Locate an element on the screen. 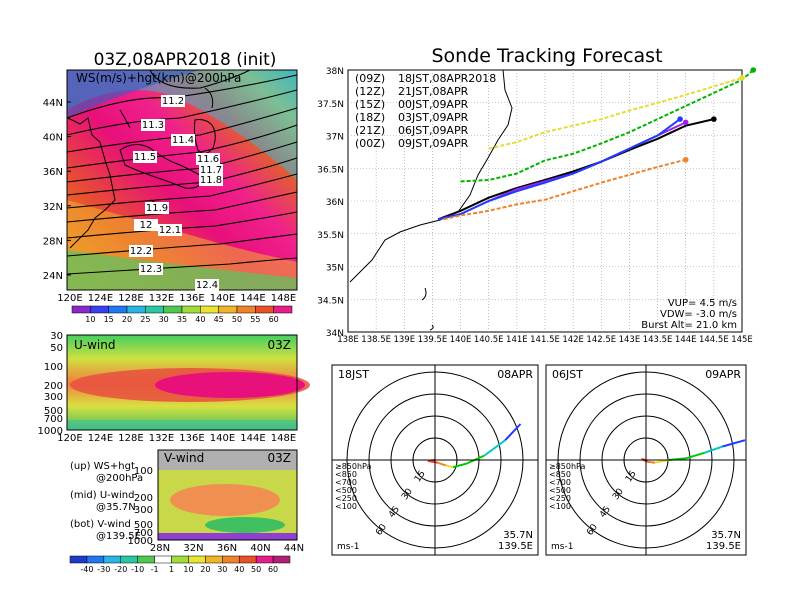 The image size is (792, 612). u-pressure-tick: 100 is located at coordinates (53, 367).